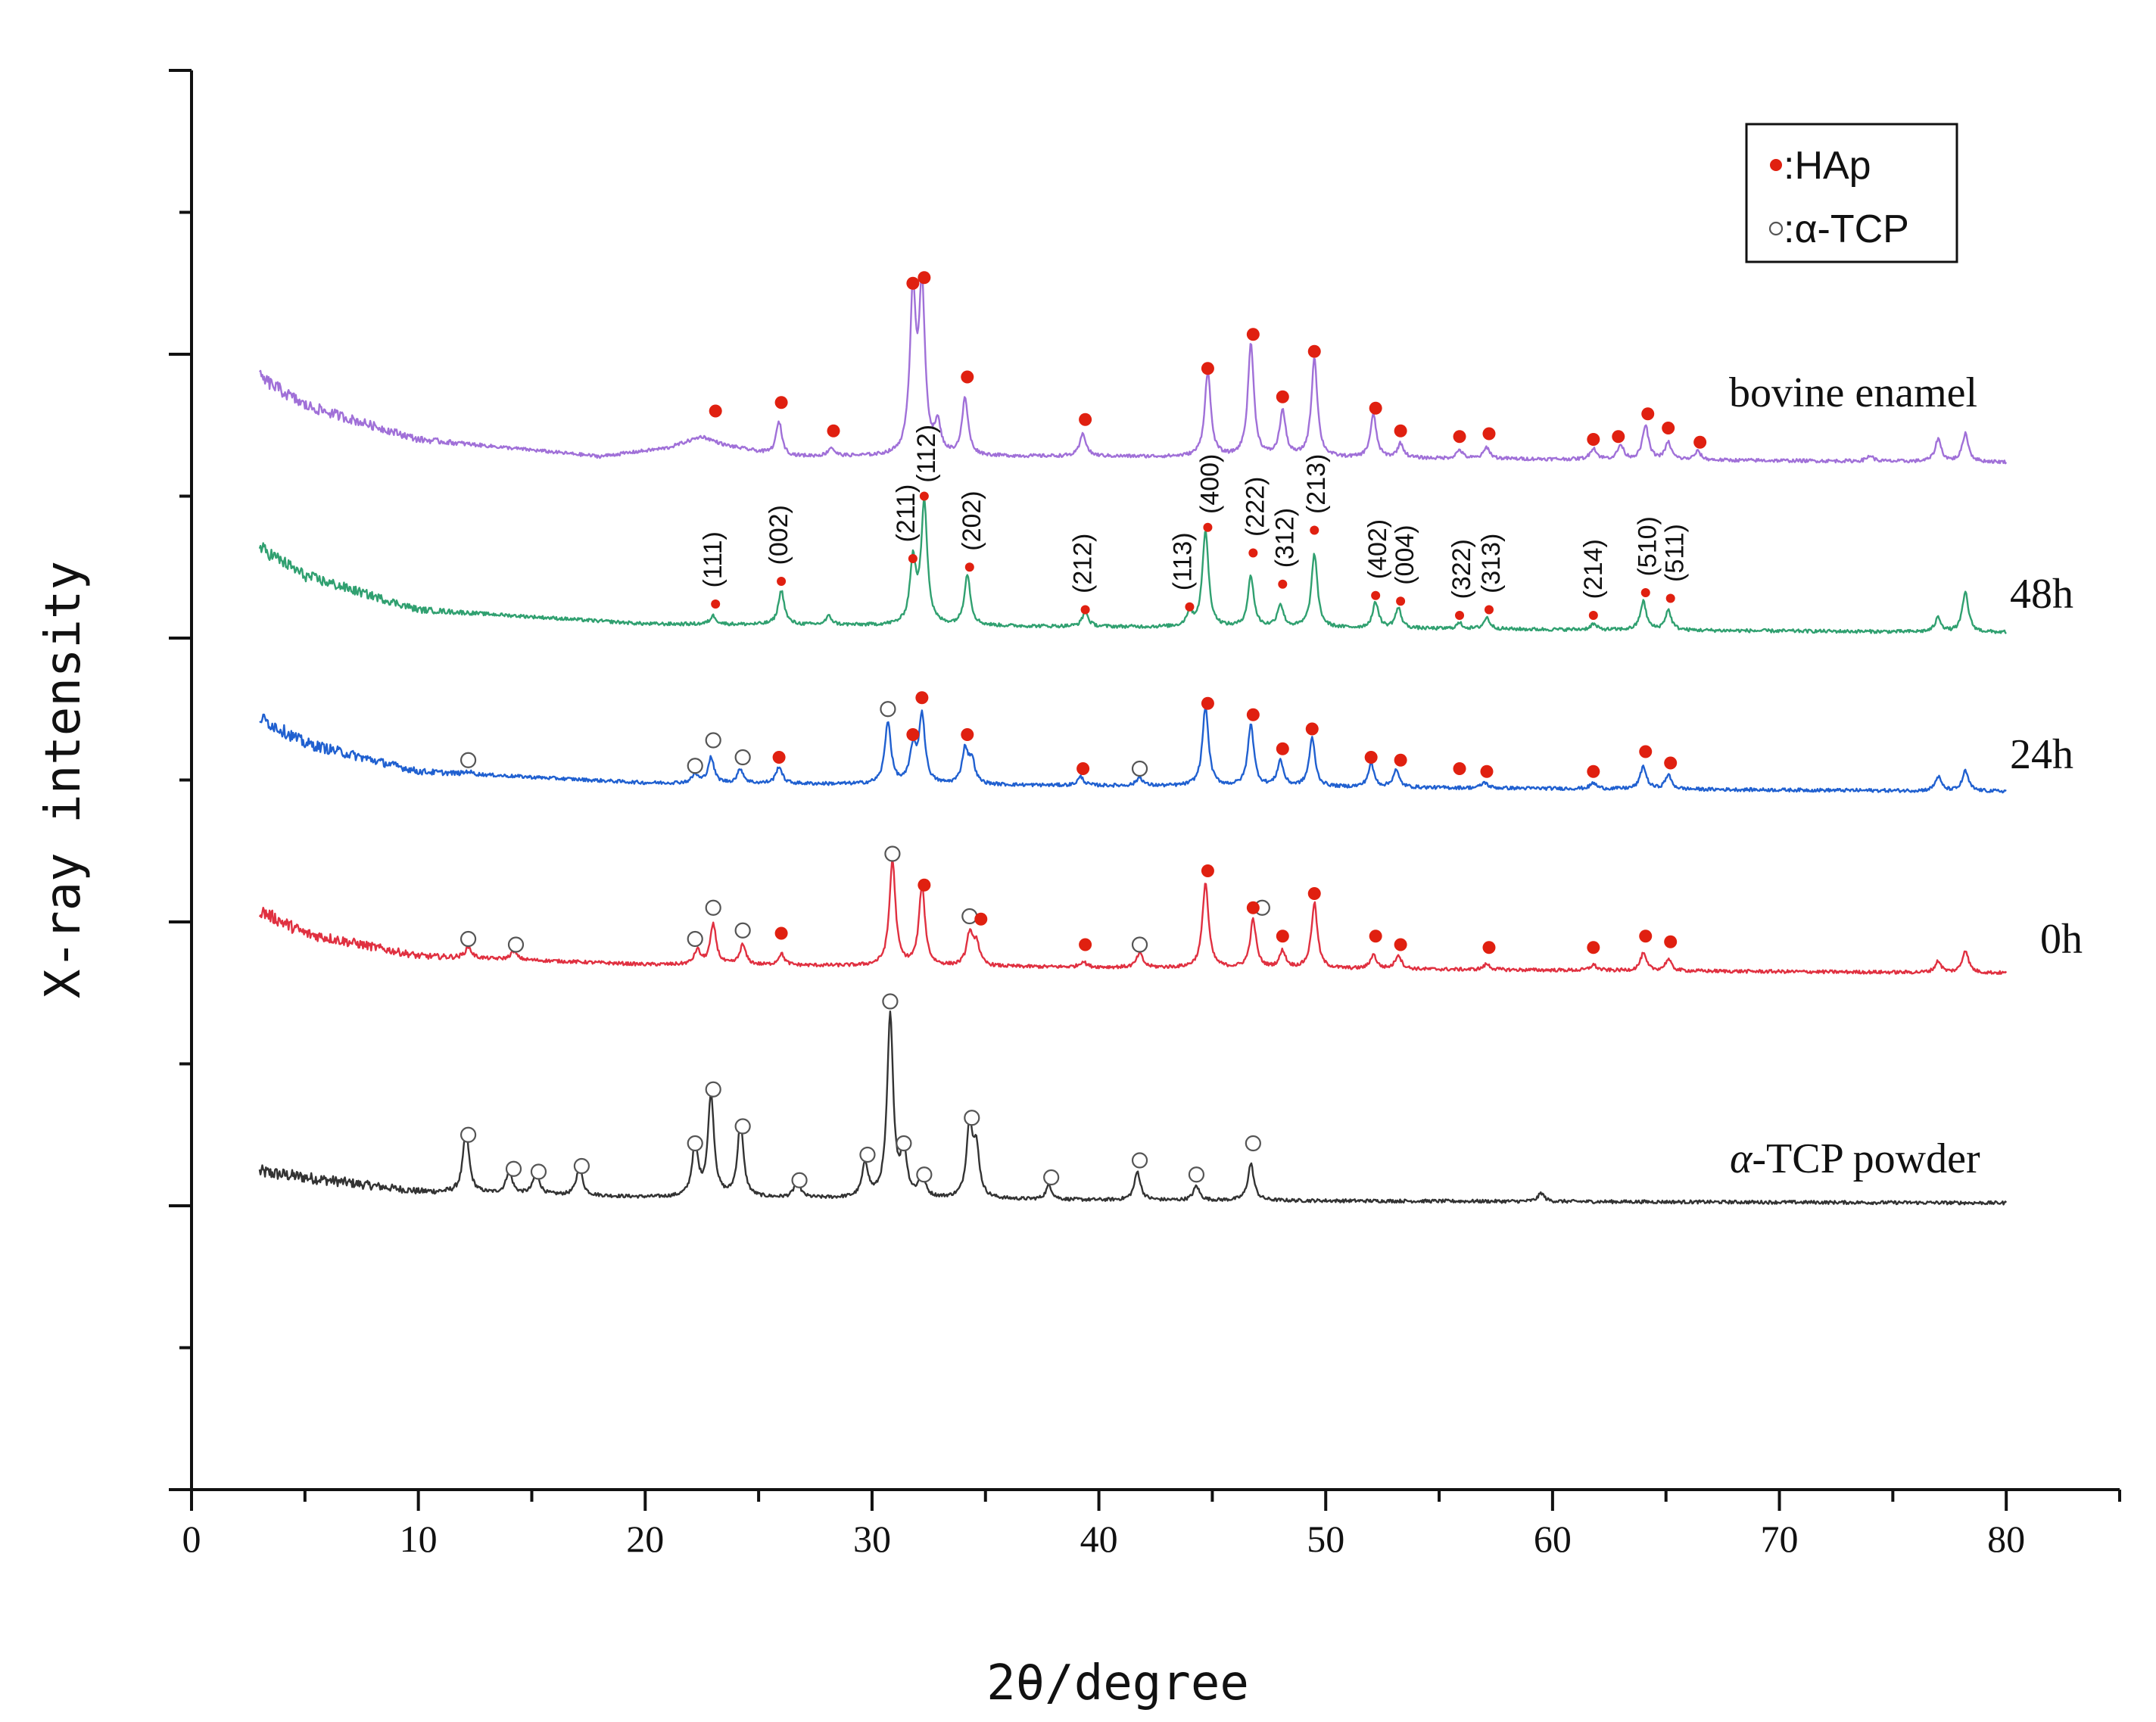 The image size is (2156, 1722). Describe the element at coordinates (64, 779) in the screenshot. I see `y-axis-title: X-ray intensity` at that location.